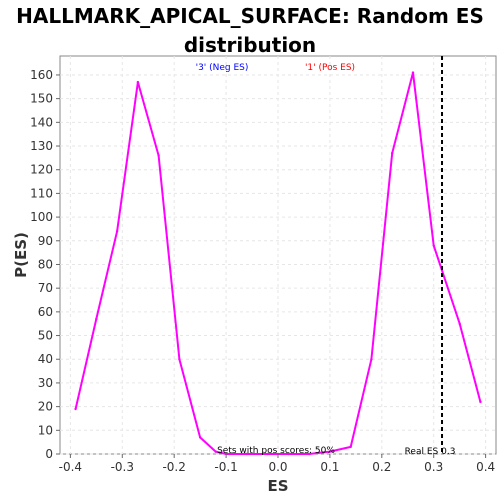 This screenshot has height=500, width=500. What do you see at coordinates (45, 241) in the screenshot?
I see `y-tick-label: 90` at bounding box center [45, 241].